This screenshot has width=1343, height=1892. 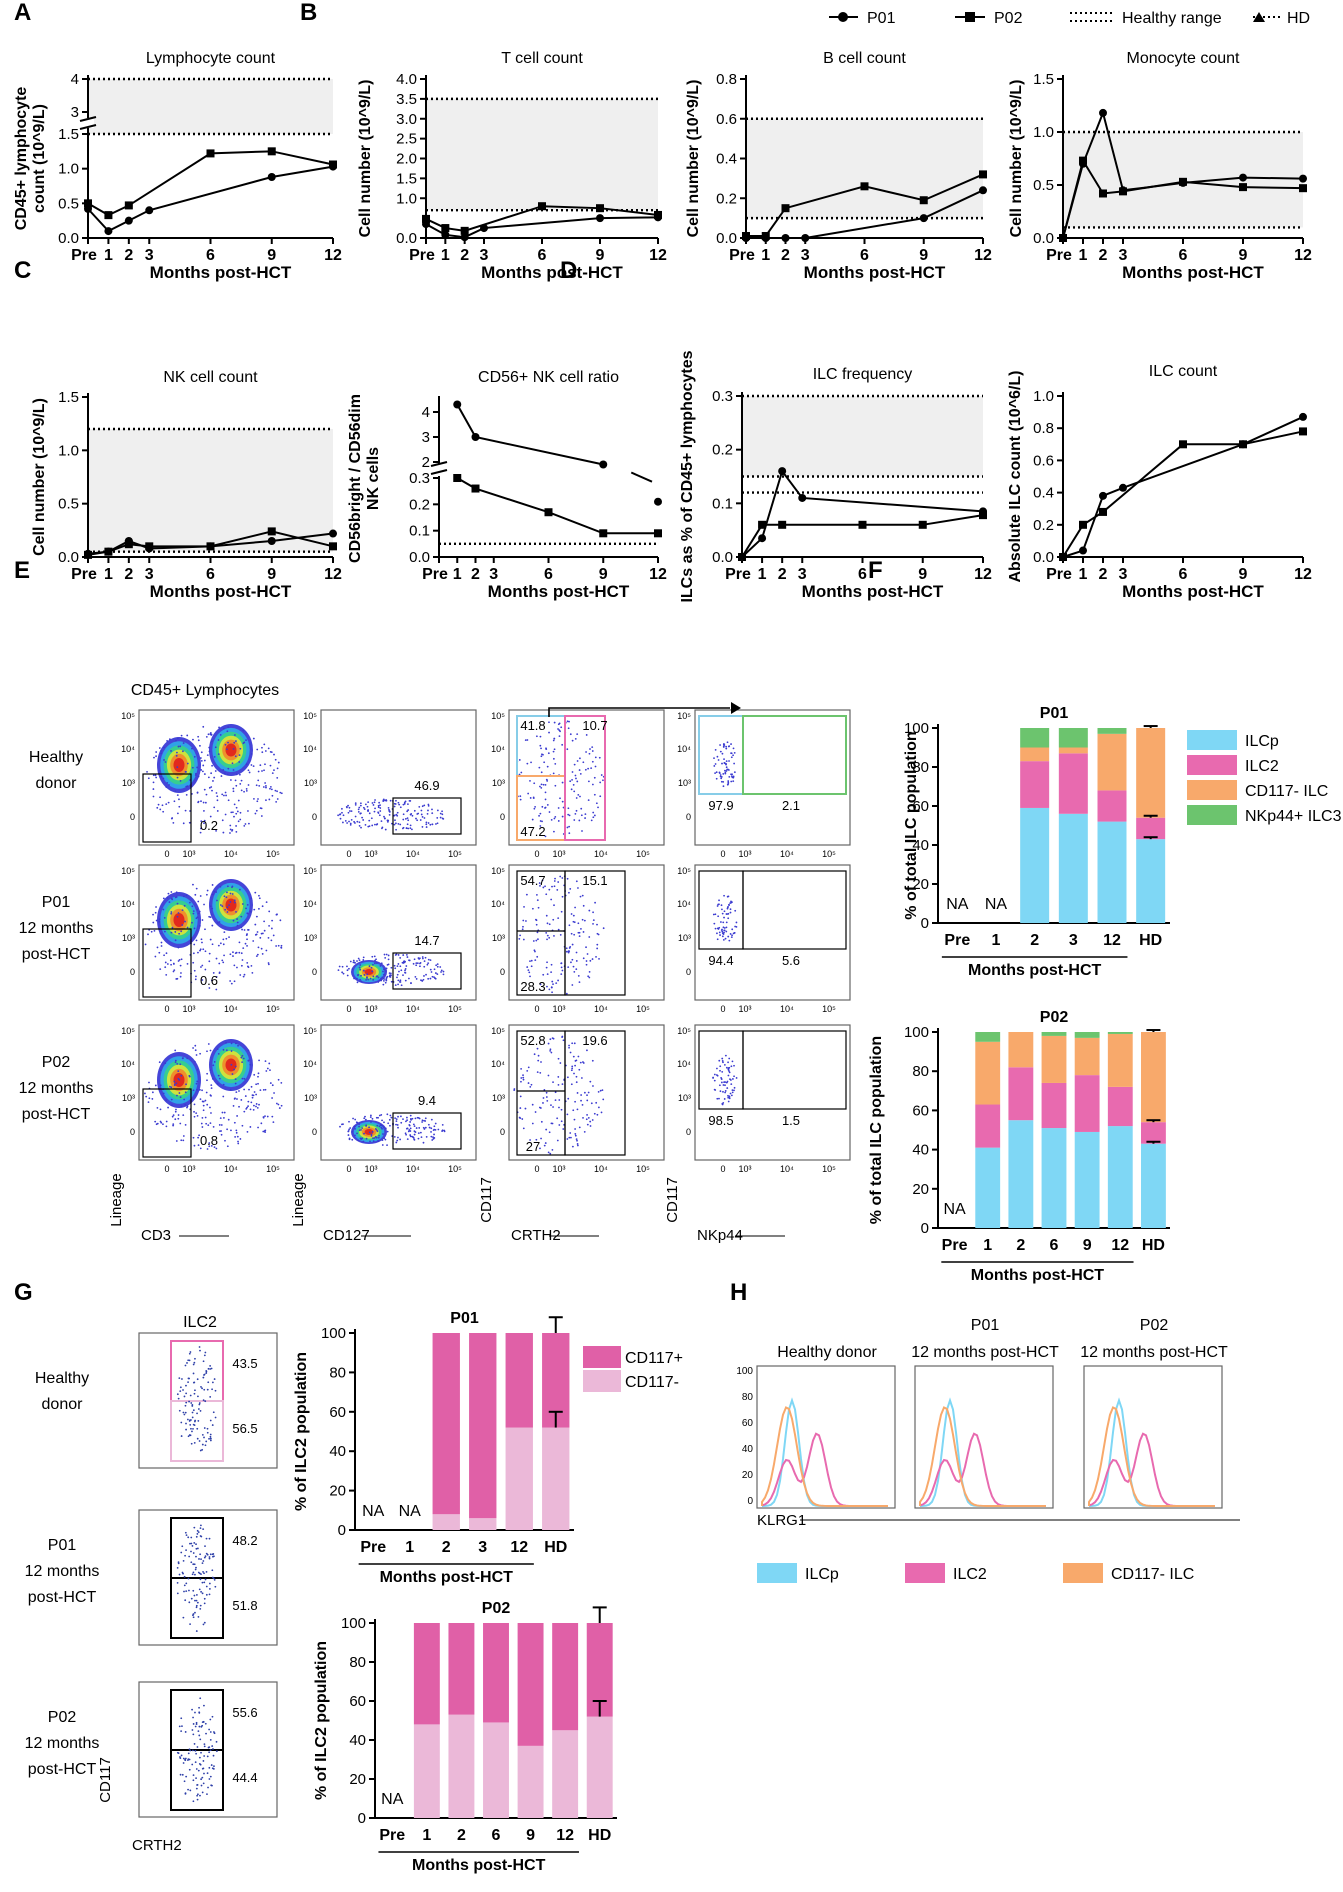 What do you see at coordinates (1183, 494) in the screenshot?
I see `series-line` at bounding box center [1183, 494].